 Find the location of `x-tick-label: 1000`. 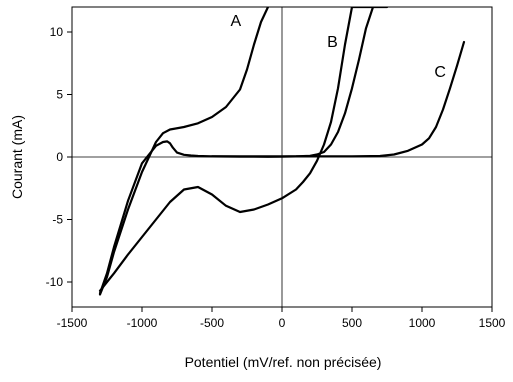

x-tick-label: 1000 is located at coordinates (422, 323).